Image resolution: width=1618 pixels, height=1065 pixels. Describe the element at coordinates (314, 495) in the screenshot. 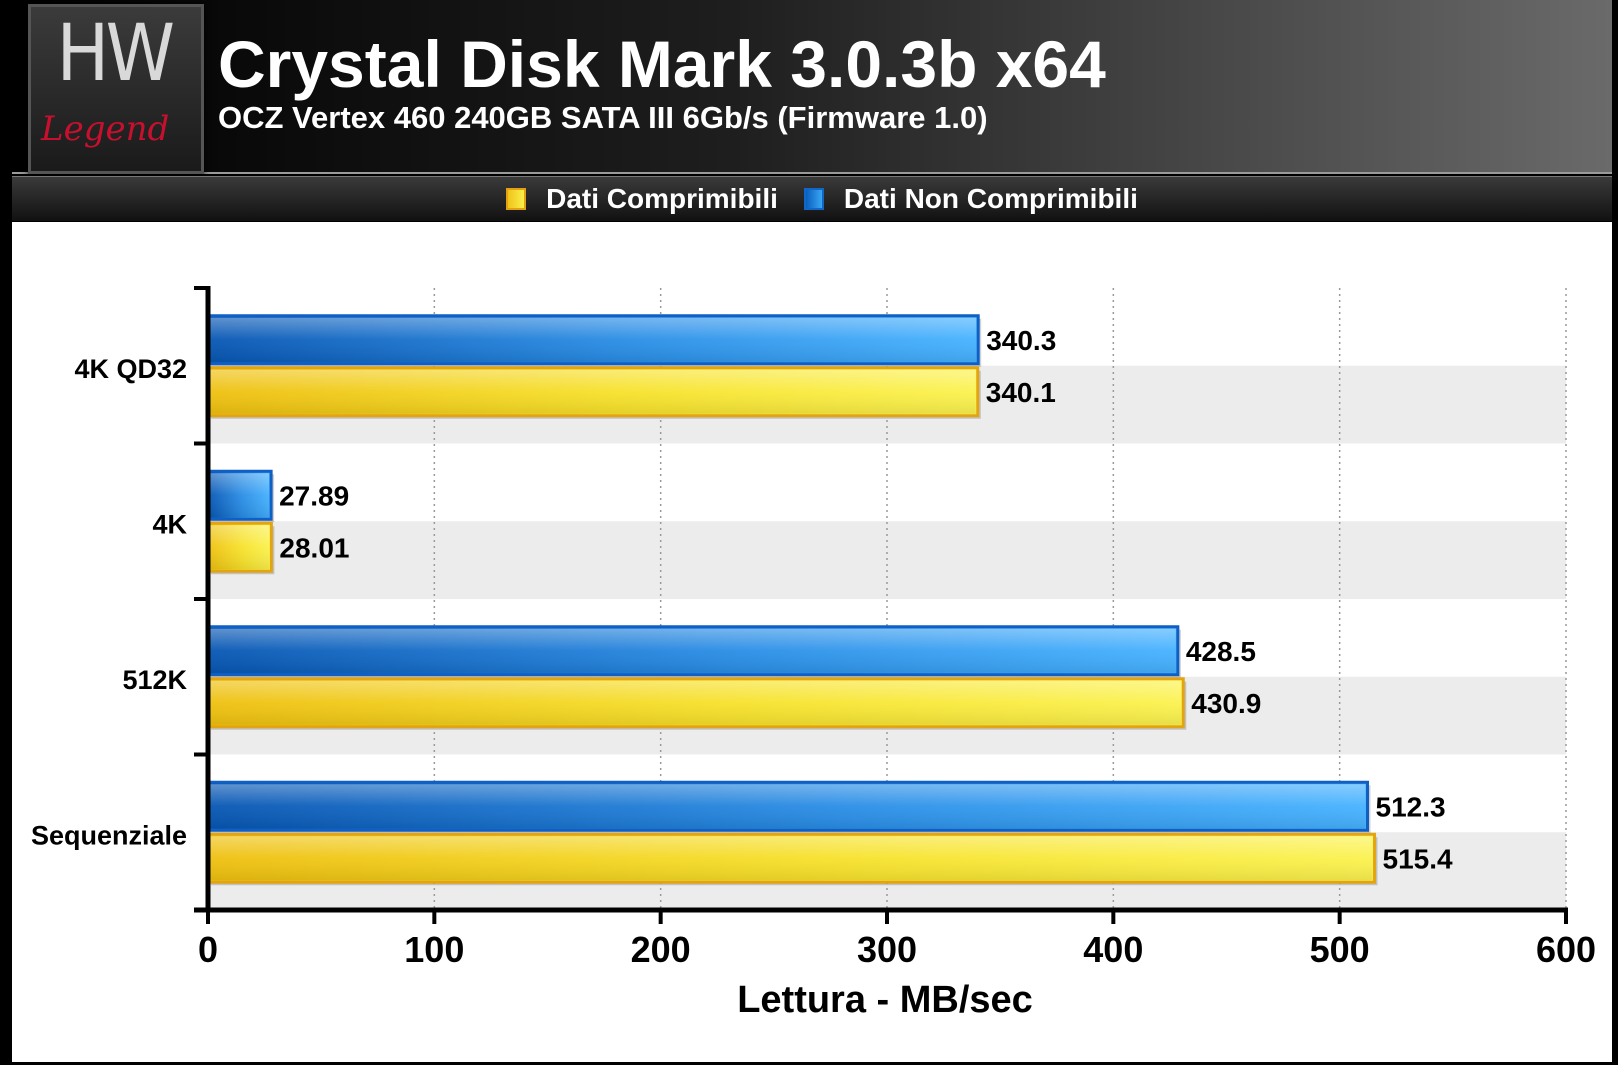

I see `bar-value-label: 27.89` at that location.